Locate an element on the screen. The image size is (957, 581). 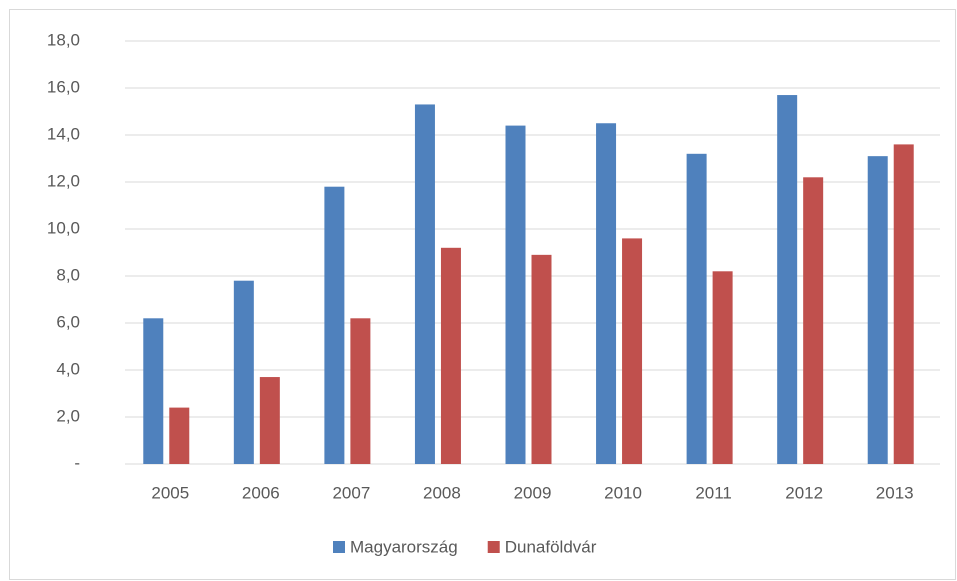
x-tick-label: 2005 is located at coordinates (170, 492).